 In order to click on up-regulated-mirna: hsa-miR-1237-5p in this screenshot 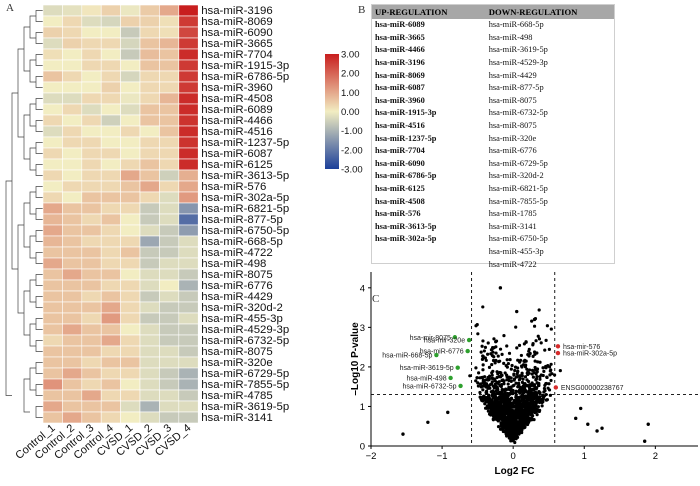, I will do `click(406, 138)`.